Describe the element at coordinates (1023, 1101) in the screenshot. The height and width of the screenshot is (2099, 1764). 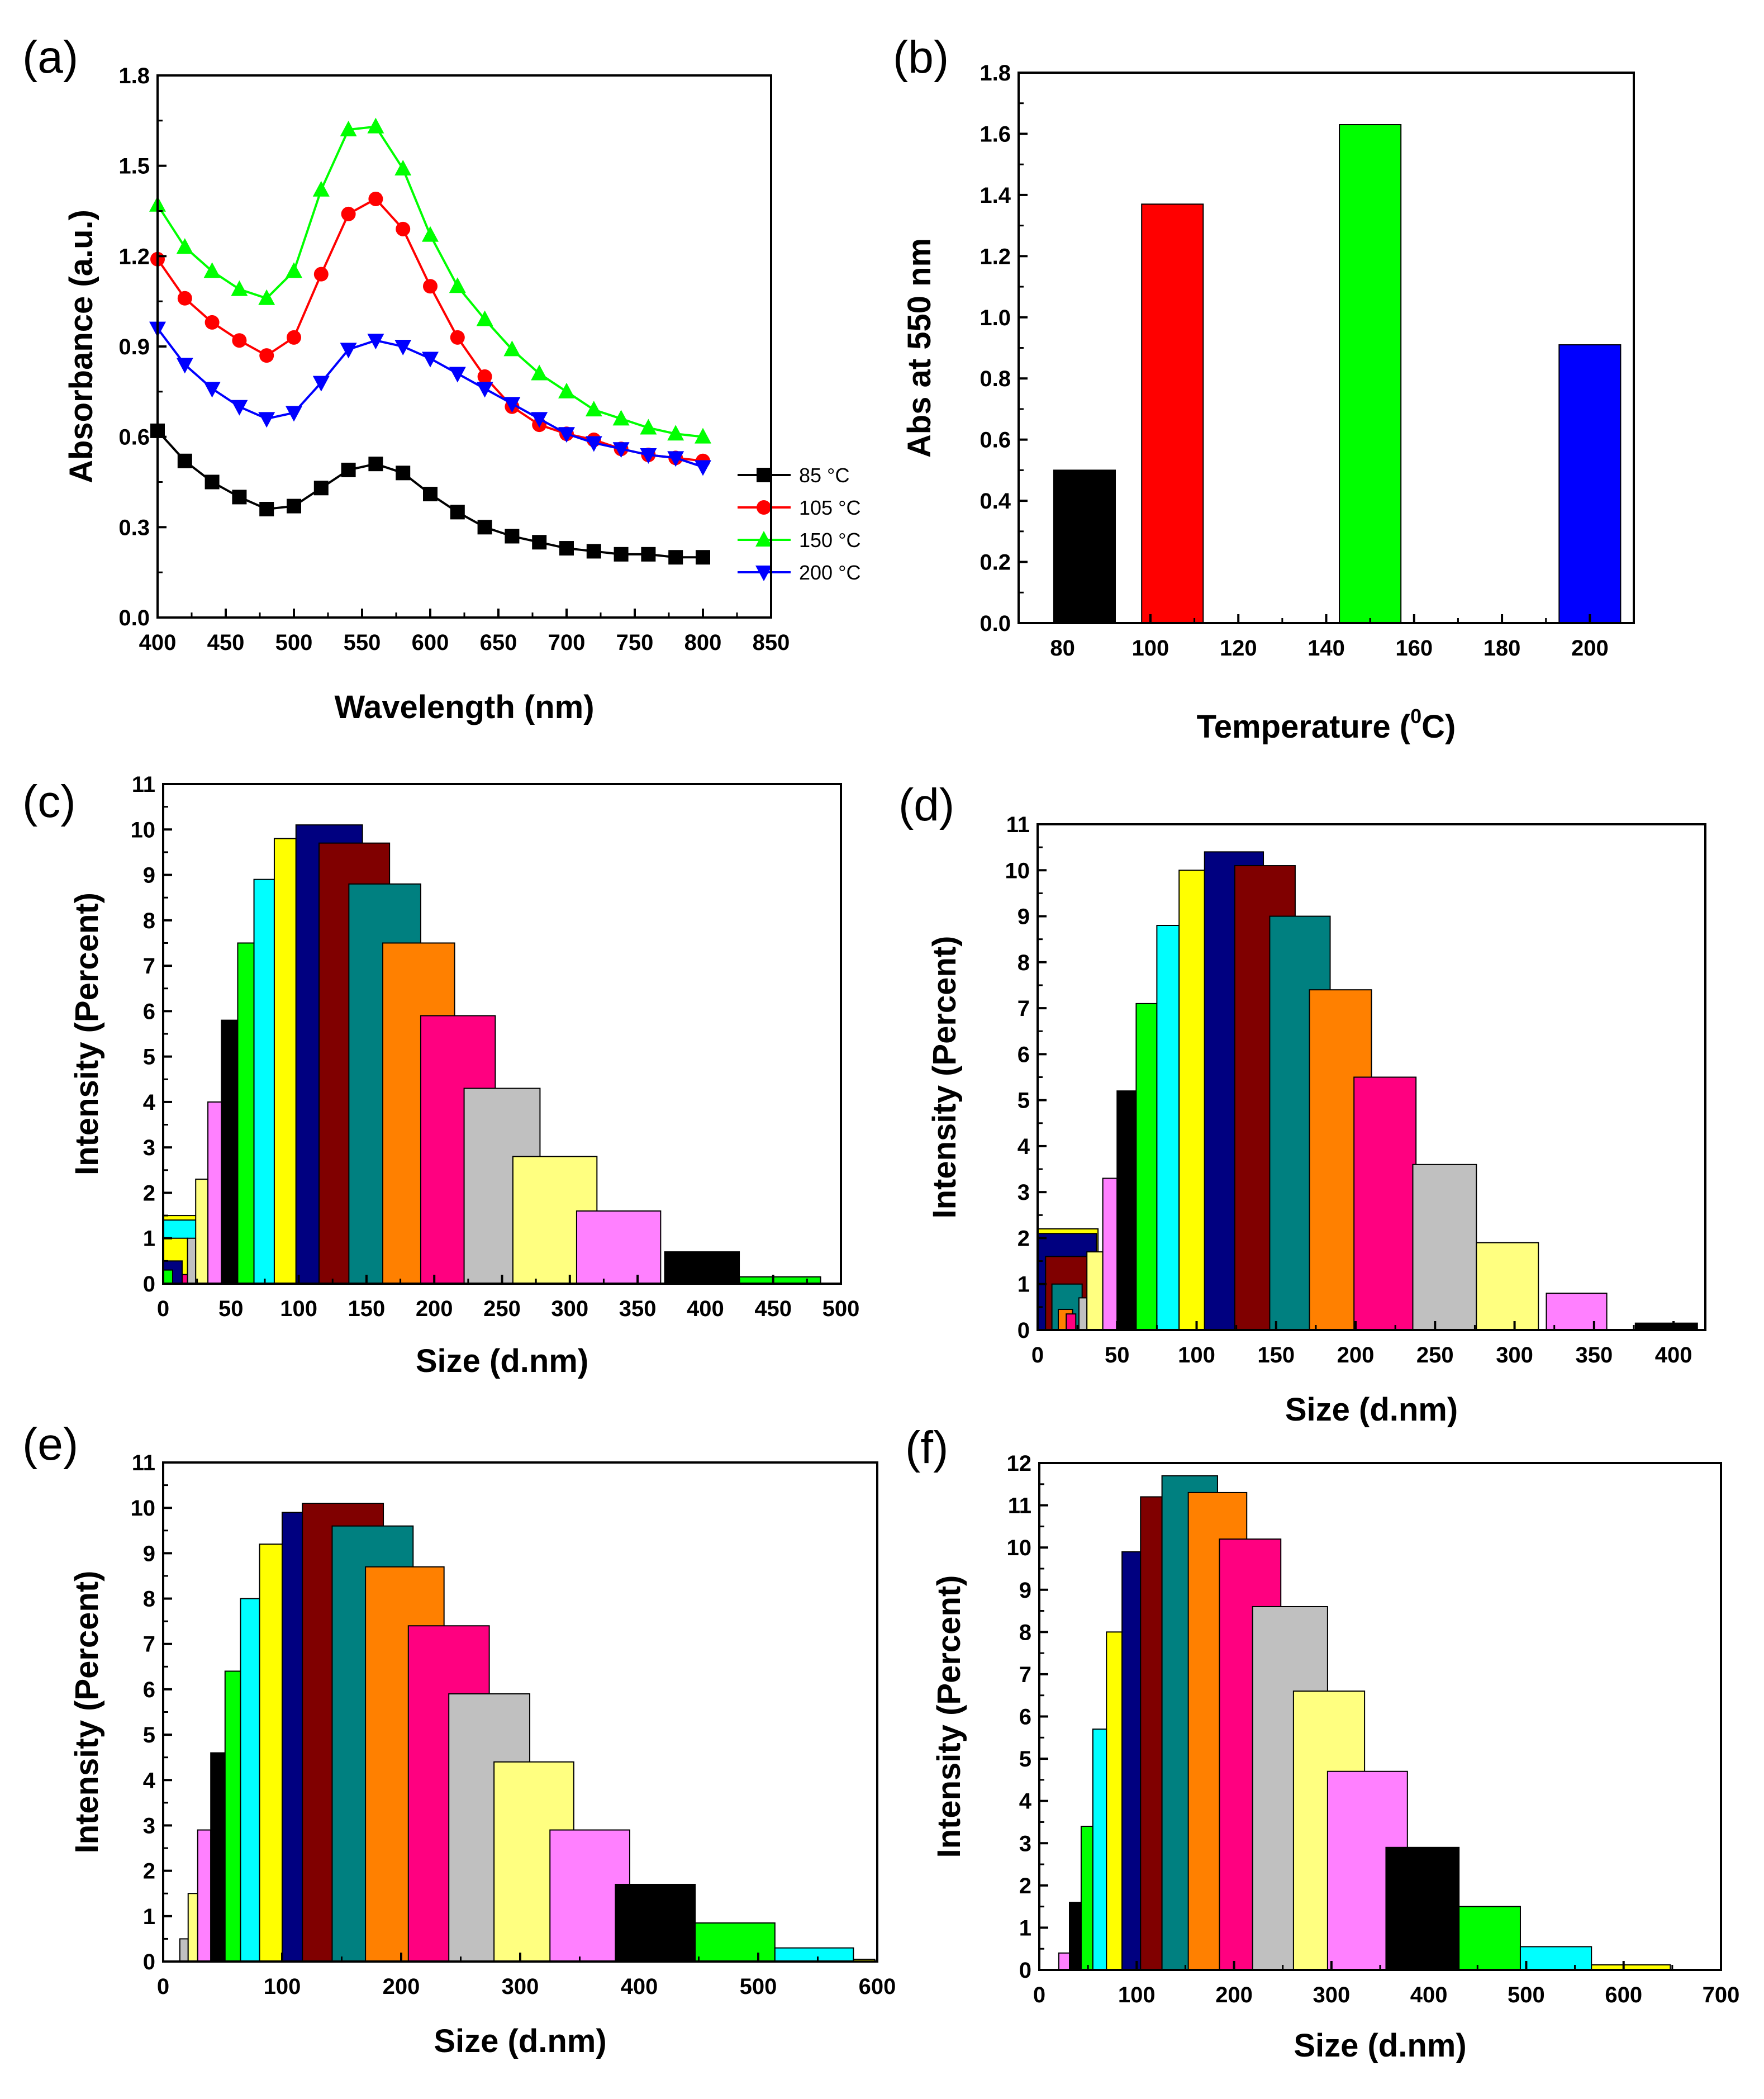
I see `y-tick-label: 5` at that location.